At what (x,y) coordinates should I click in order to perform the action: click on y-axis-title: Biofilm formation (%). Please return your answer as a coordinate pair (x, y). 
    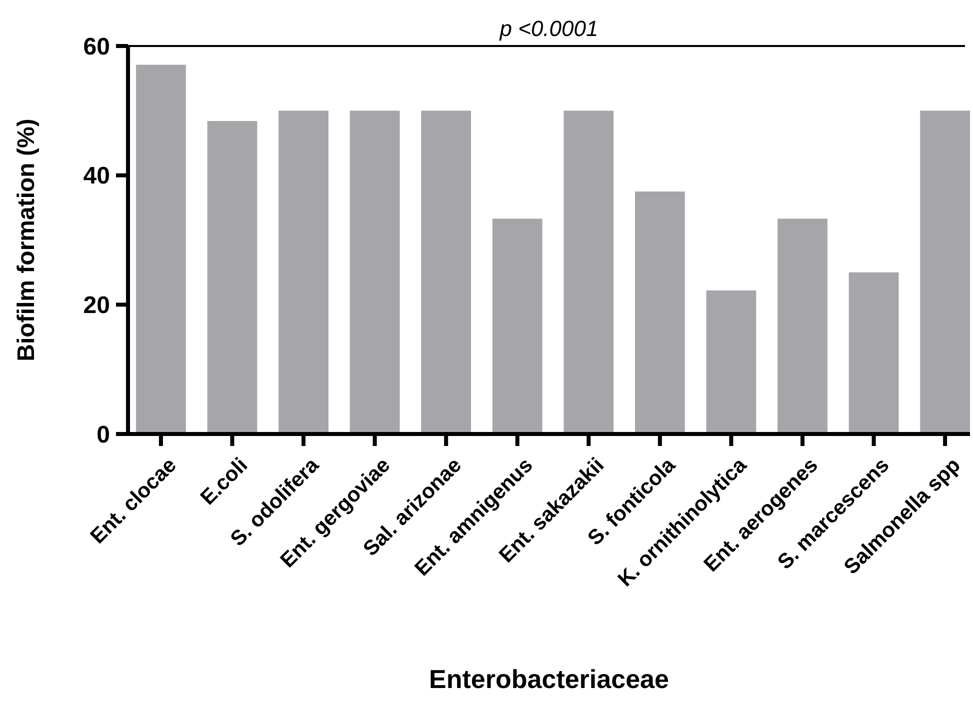
    Looking at the image, I should click on (26, 240).